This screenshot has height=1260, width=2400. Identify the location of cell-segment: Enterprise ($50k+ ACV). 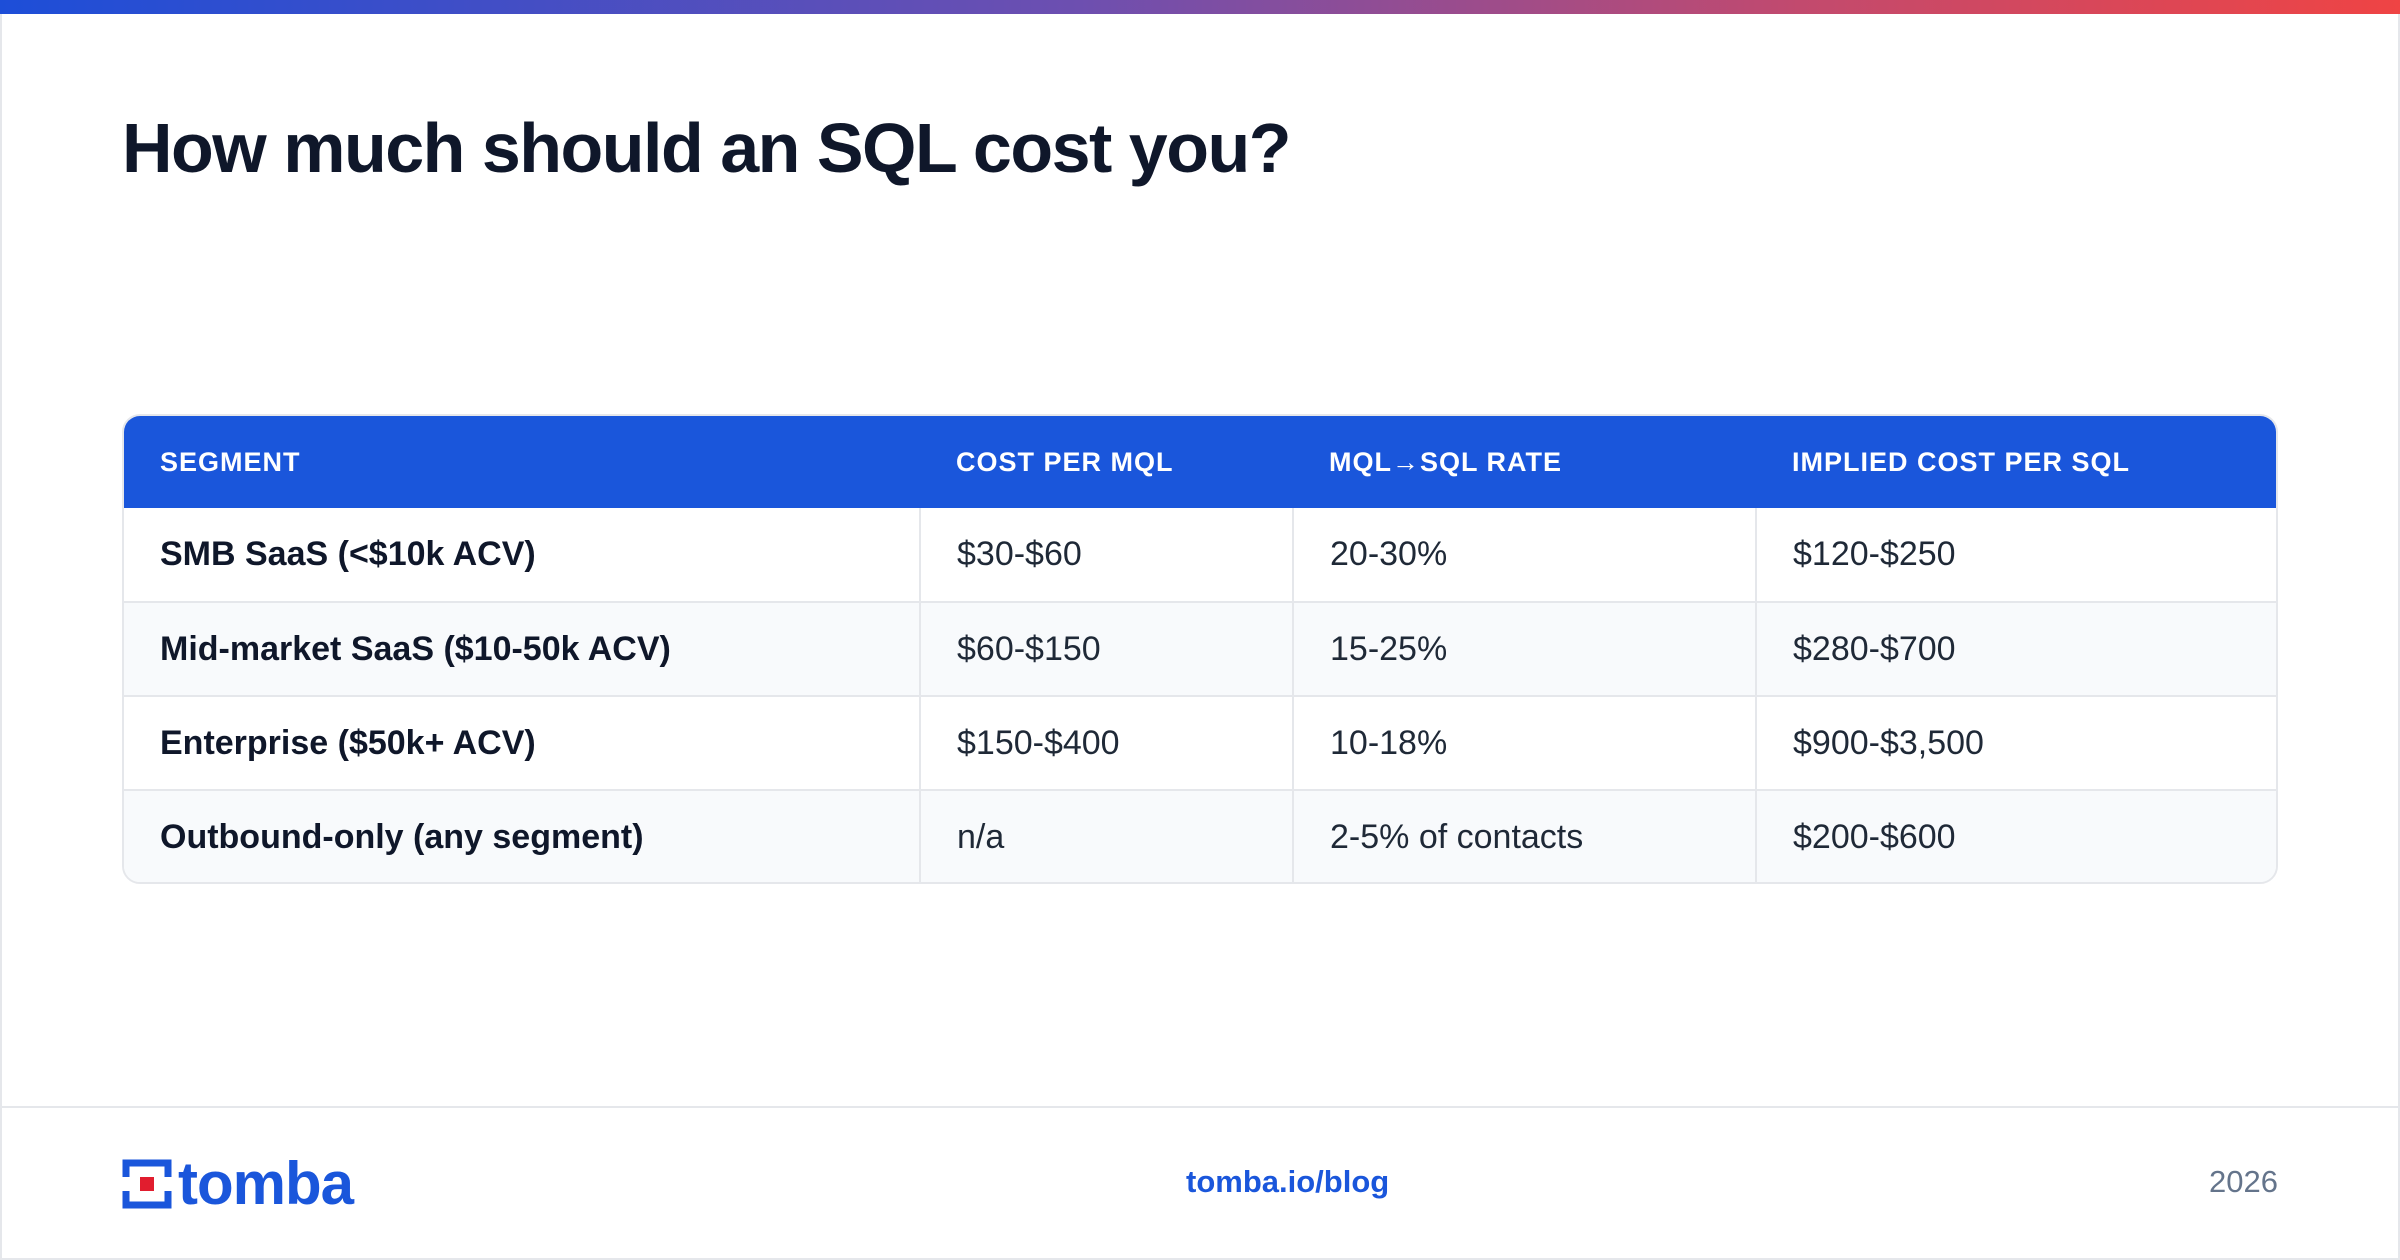
(522, 742).